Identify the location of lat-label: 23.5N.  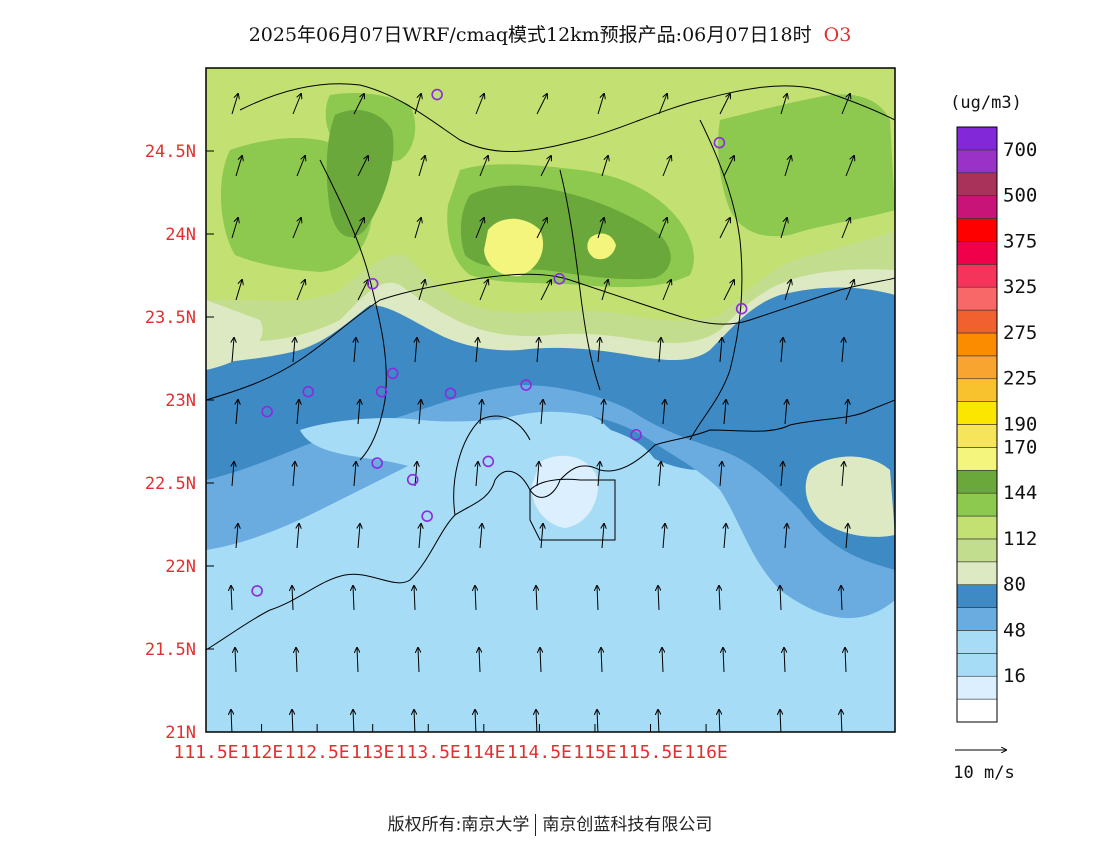
(170, 318).